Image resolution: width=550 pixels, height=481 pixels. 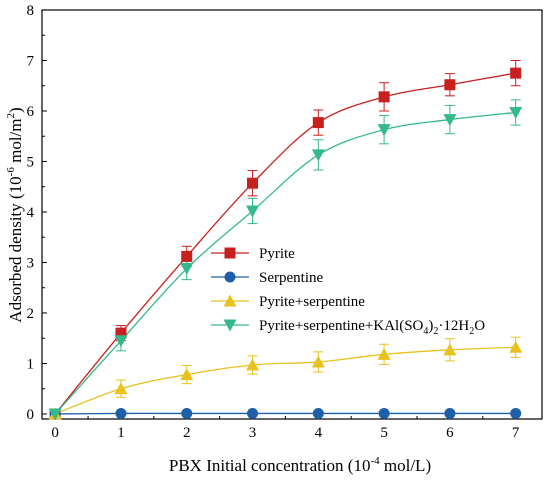 What do you see at coordinates (121, 433) in the screenshot?
I see `x-tick-label: 1` at bounding box center [121, 433].